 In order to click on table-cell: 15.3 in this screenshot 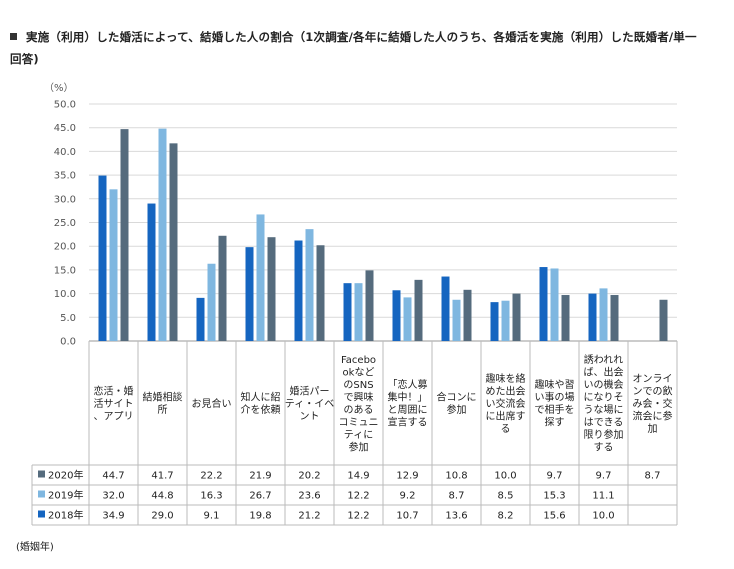, I will do `click(554, 496)`.